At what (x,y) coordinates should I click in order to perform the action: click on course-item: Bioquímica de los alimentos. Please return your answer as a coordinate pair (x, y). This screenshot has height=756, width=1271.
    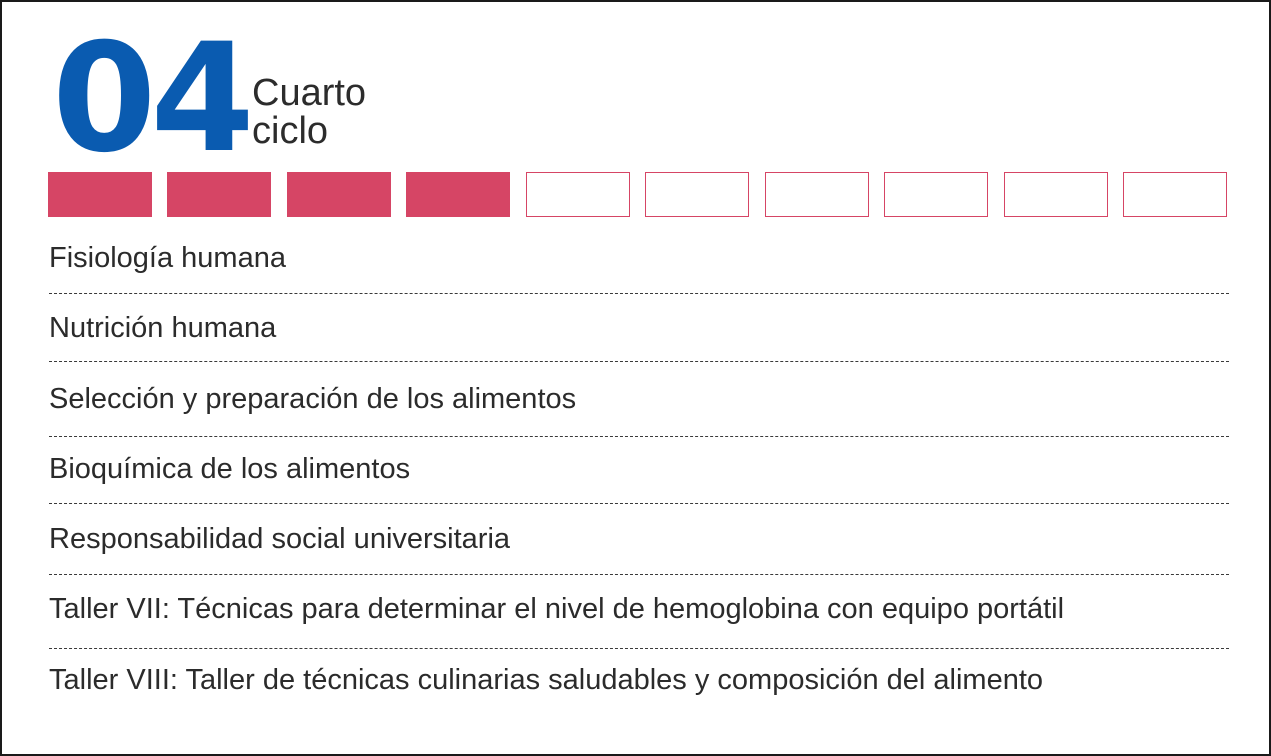
    Looking at the image, I should click on (230, 469).